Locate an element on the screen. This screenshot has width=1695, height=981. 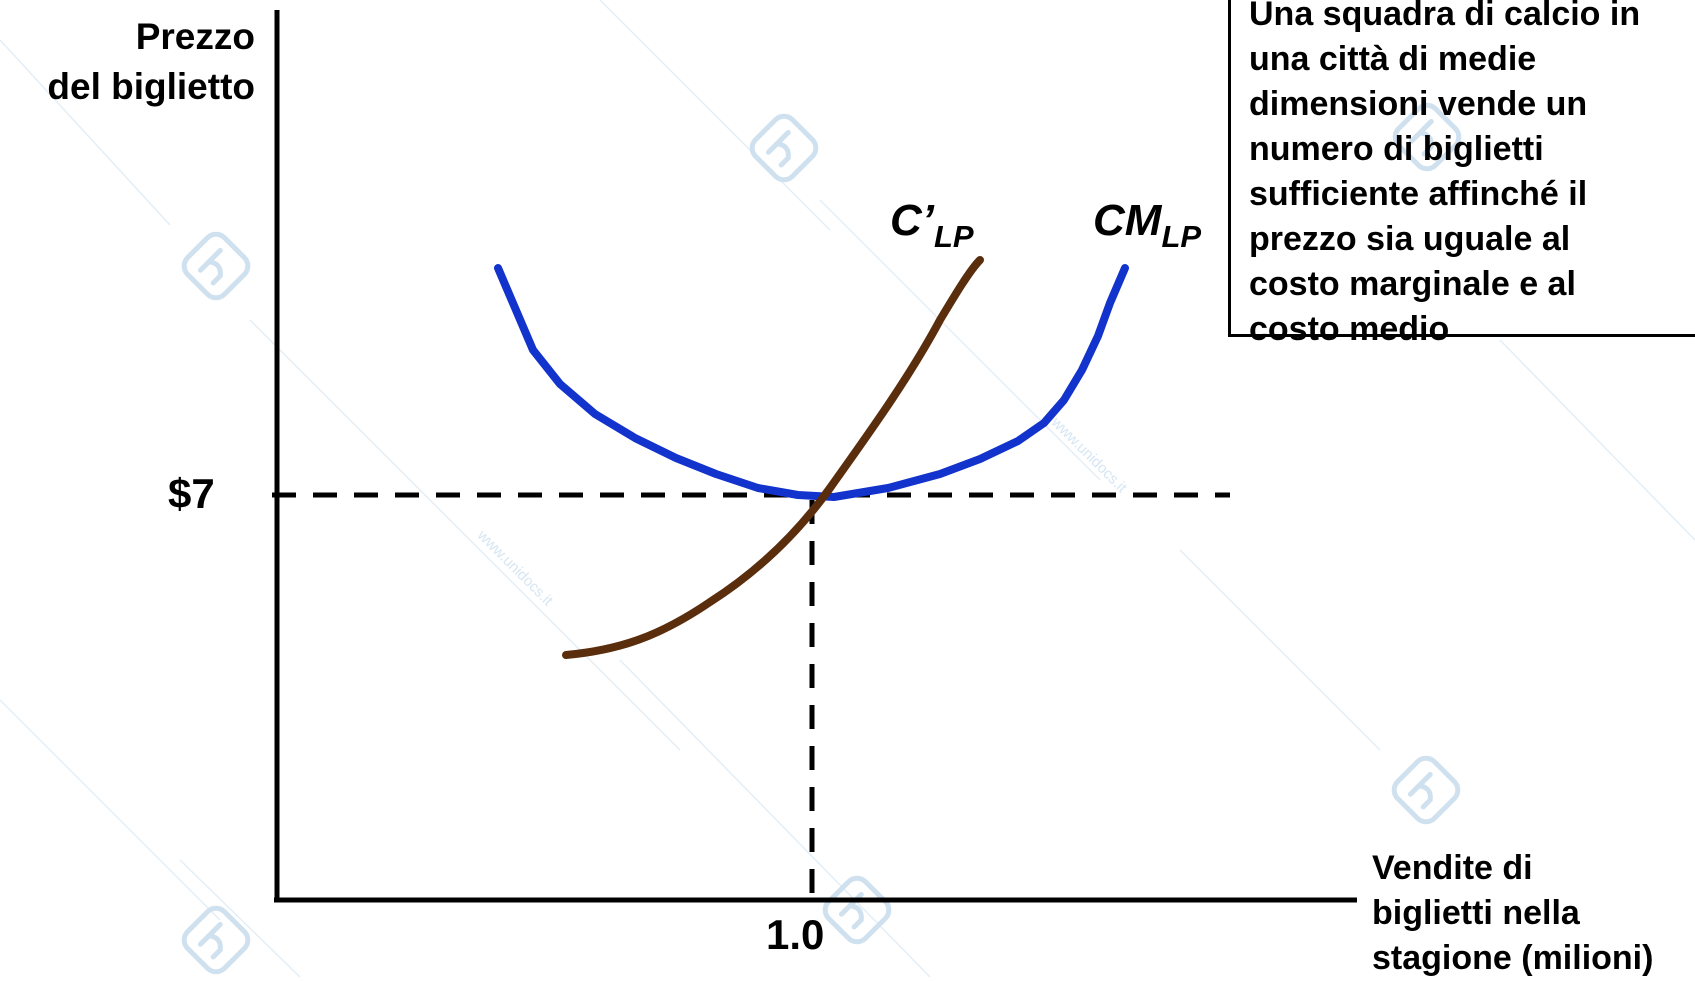
price-tick-label: $7 is located at coordinates (191, 493).